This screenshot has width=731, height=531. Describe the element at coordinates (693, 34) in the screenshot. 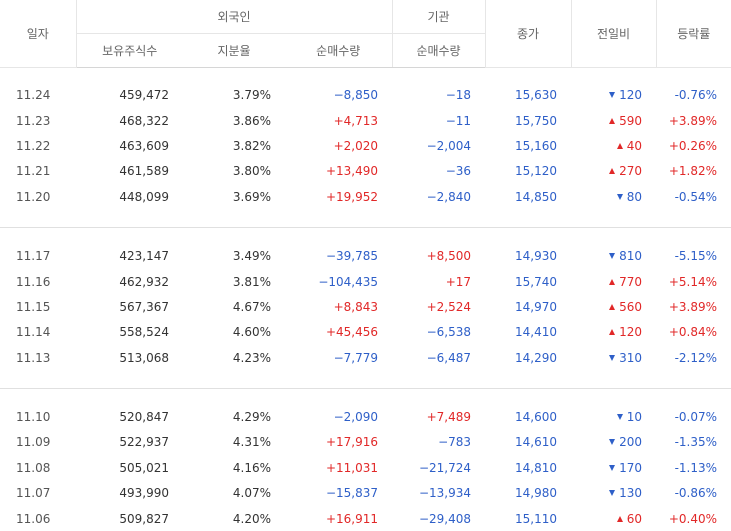

I see `header-rate: 등락률` at that location.